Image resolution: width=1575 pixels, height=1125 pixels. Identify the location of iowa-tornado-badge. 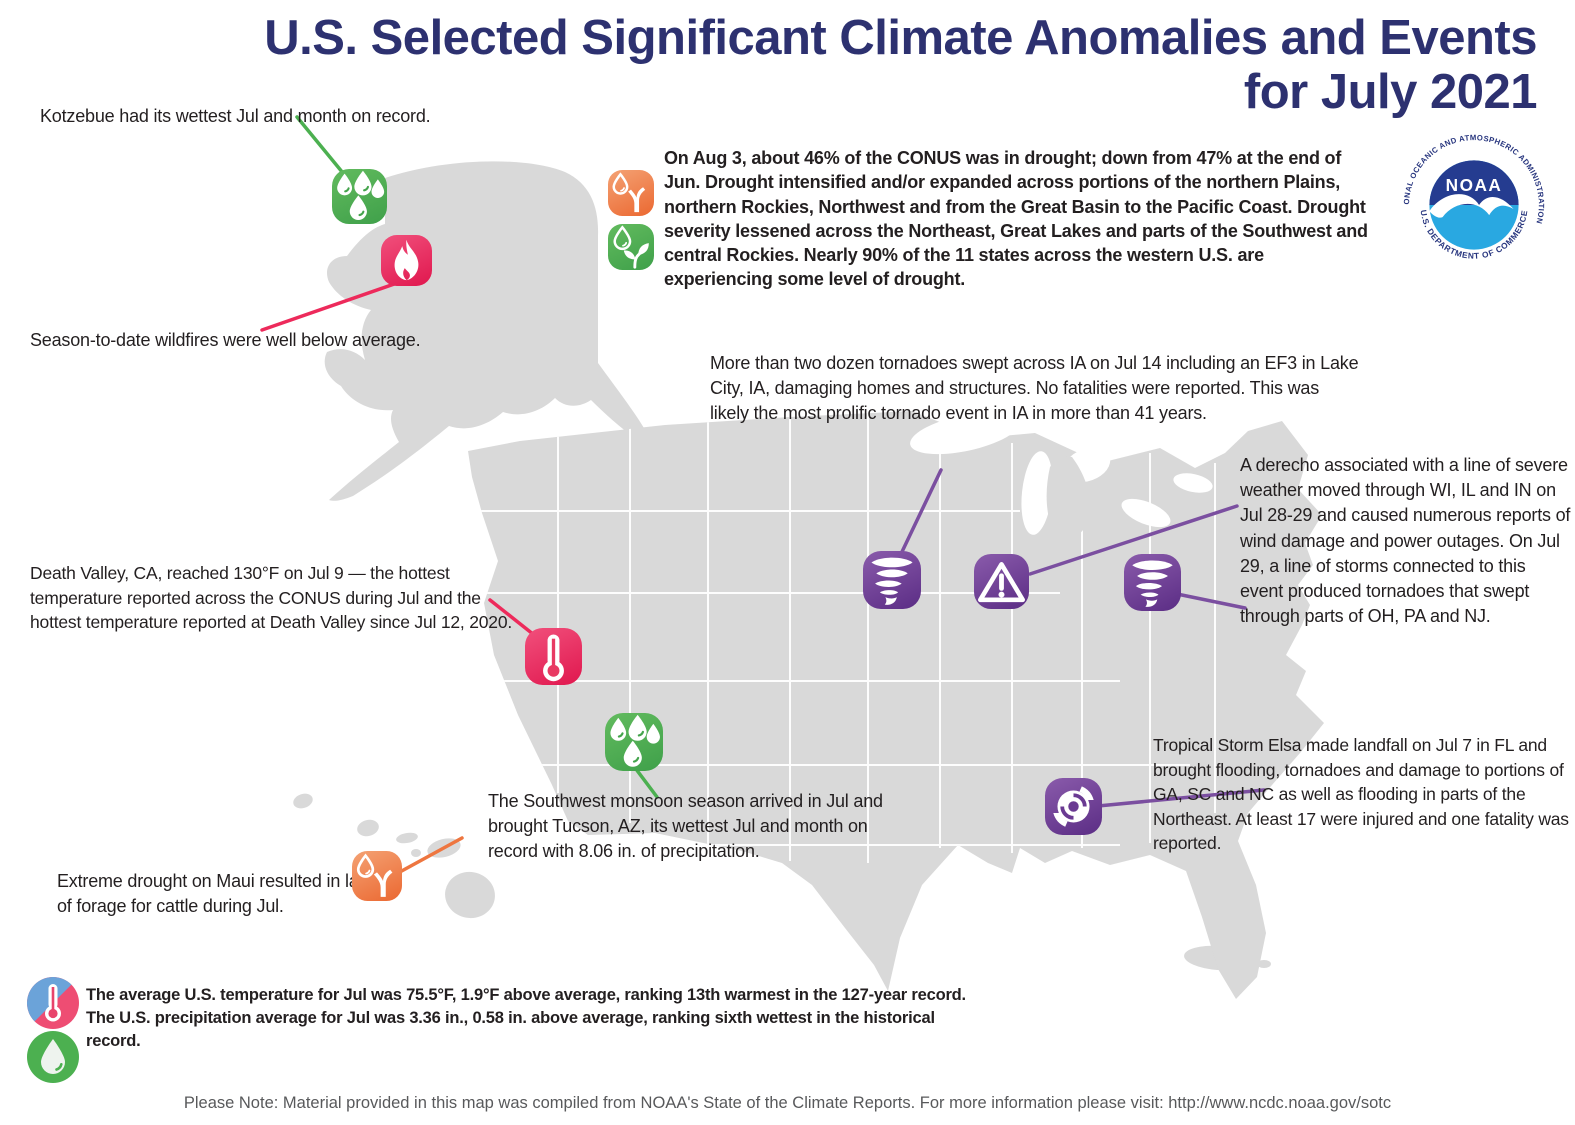
(892, 580).